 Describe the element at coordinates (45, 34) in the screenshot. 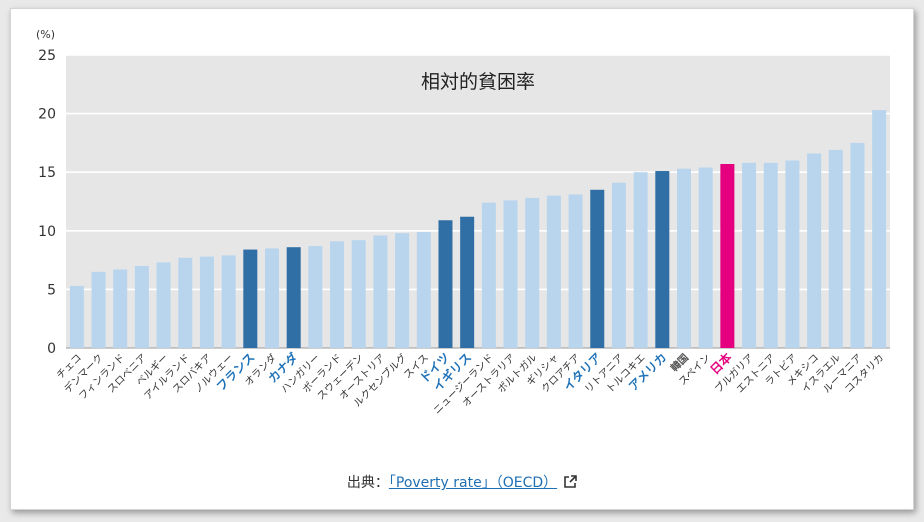

I see `y-unit-label: (%)` at that location.